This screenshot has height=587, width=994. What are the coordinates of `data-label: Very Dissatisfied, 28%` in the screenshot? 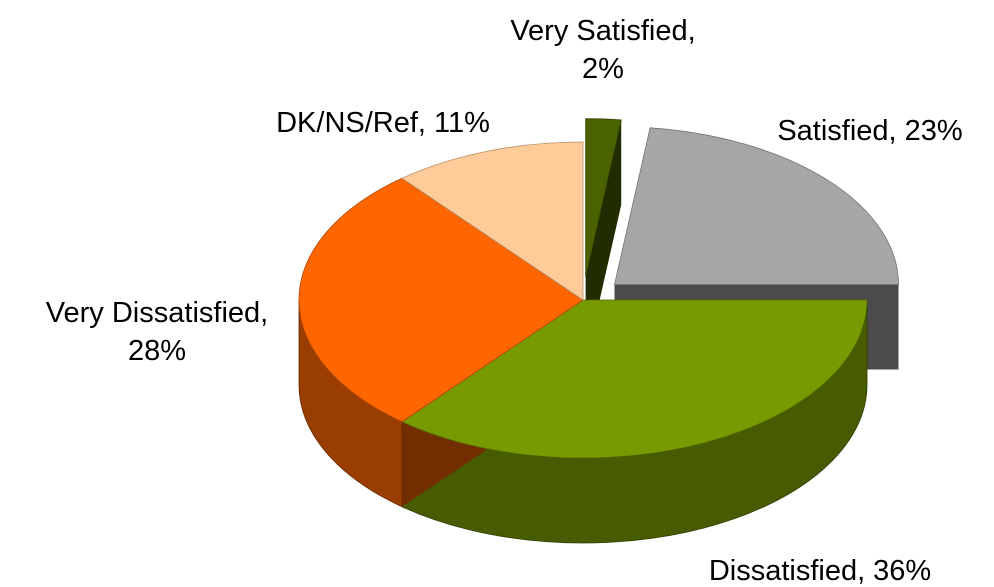 It's located at (157, 332).